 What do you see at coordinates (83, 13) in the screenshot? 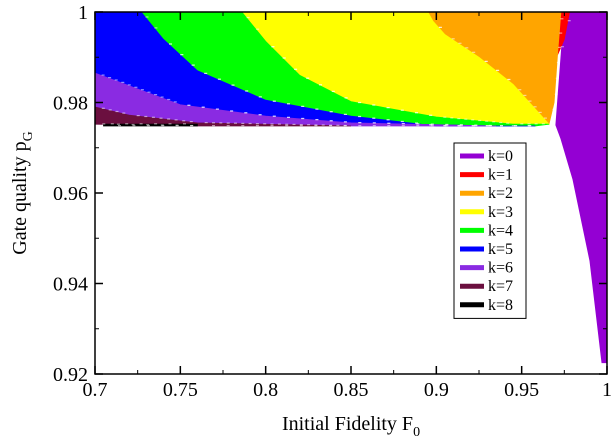
I see `y-tick-label: 1` at bounding box center [83, 13].